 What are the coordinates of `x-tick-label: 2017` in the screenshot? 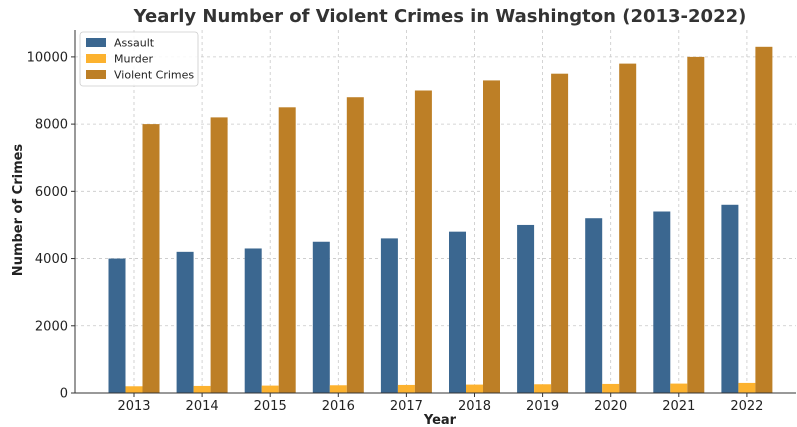 It's located at (406, 406).